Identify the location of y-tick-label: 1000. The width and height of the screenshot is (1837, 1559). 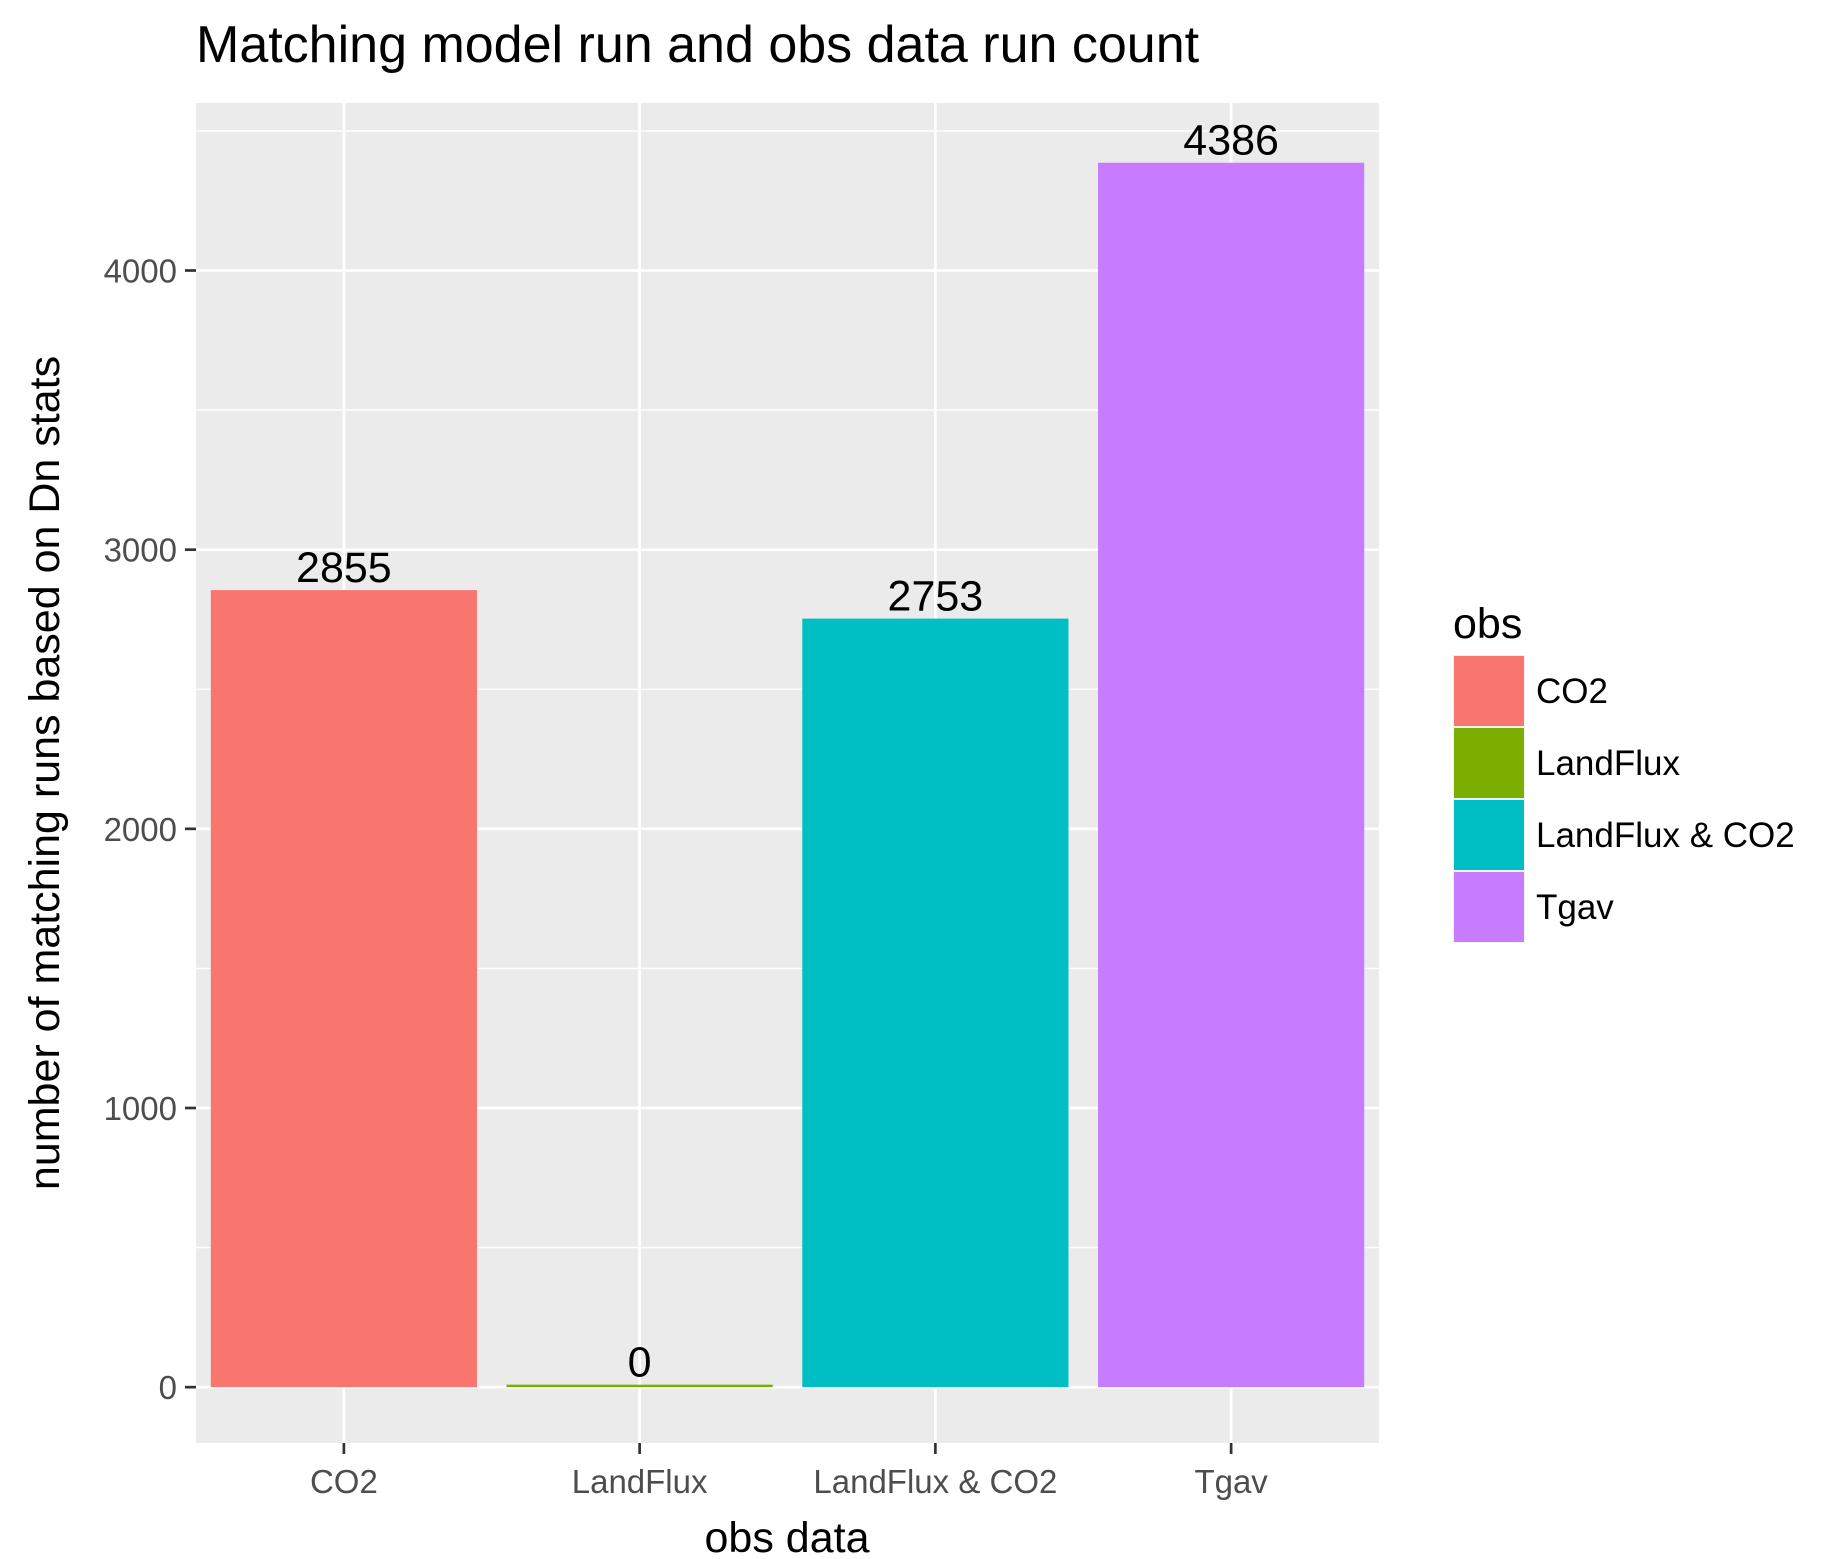
(140, 1108).